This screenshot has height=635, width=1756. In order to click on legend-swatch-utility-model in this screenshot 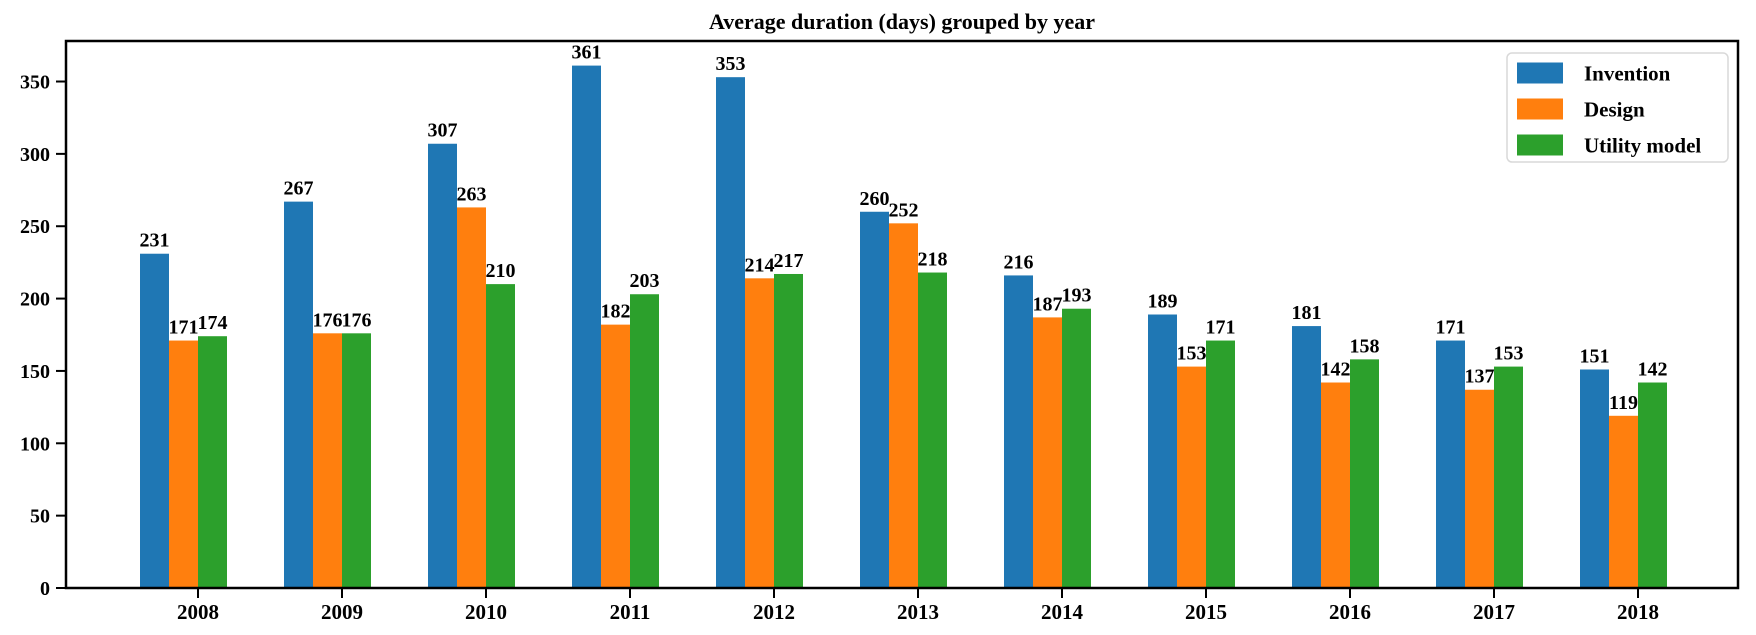, I will do `click(1540, 145)`.